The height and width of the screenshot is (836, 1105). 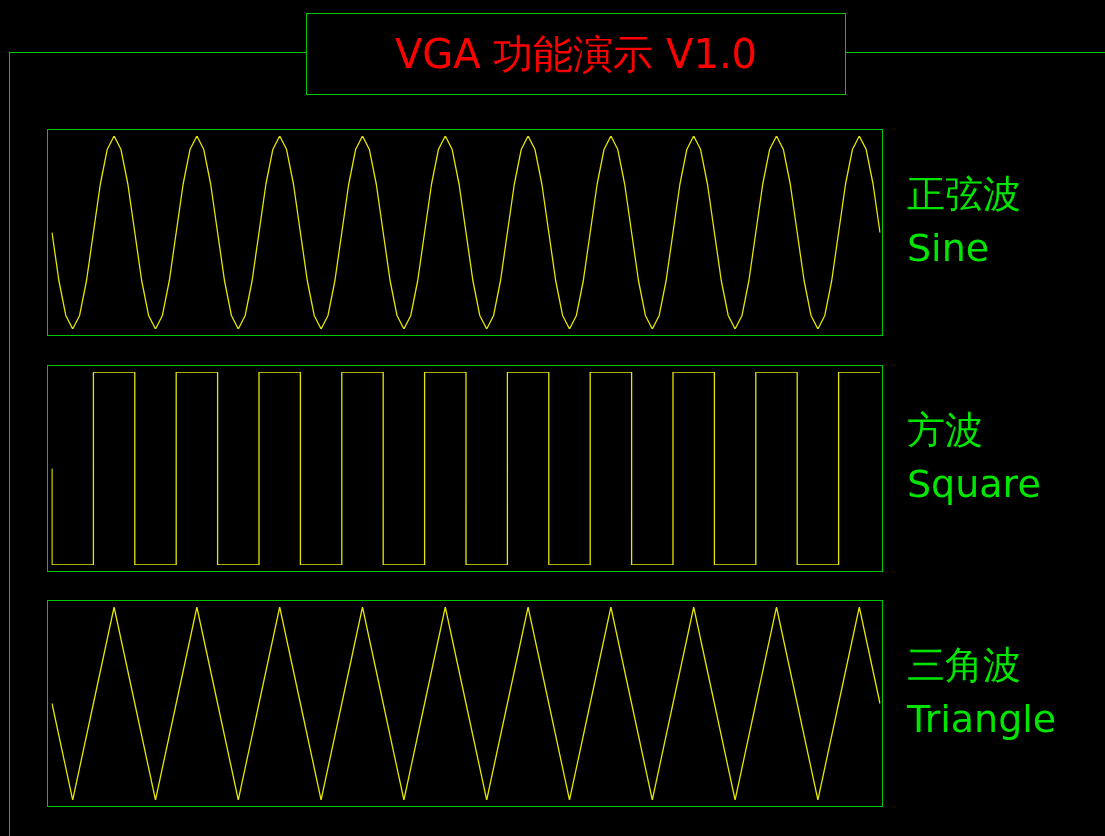 What do you see at coordinates (982, 692) in the screenshot?
I see `series-label: 三角波 Triangle` at bounding box center [982, 692].